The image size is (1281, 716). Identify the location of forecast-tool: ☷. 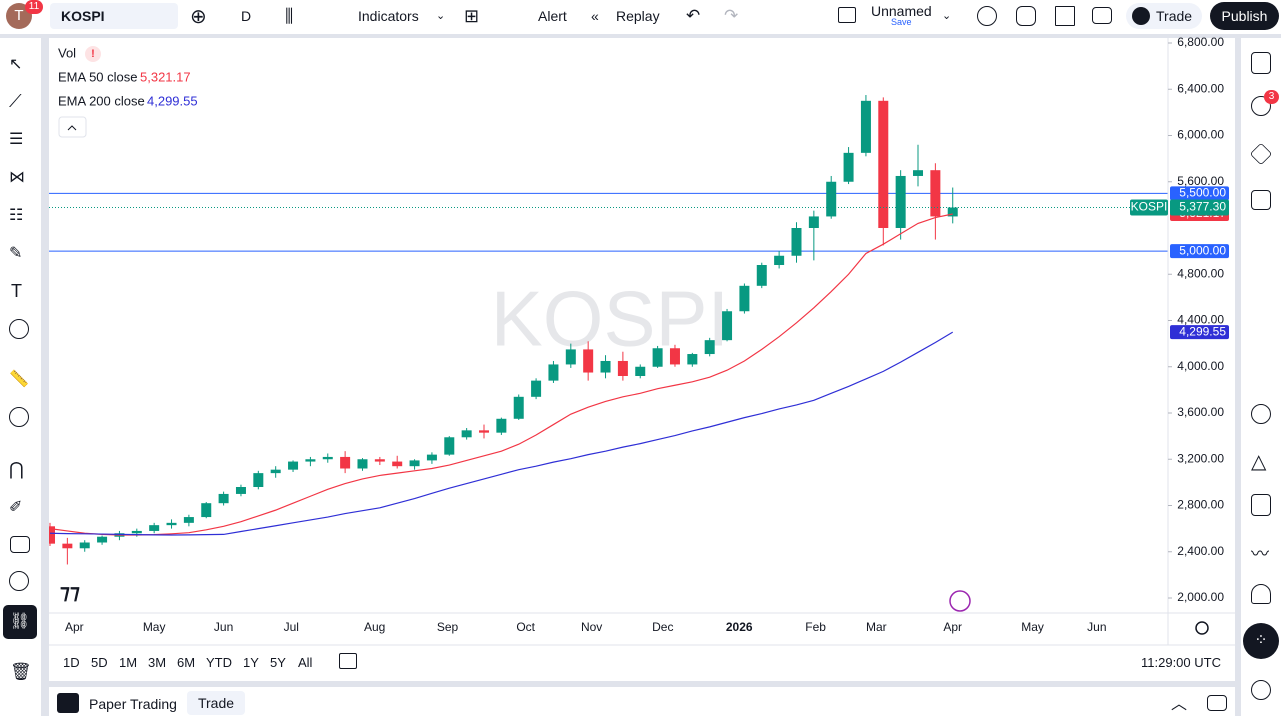
(16, 215).